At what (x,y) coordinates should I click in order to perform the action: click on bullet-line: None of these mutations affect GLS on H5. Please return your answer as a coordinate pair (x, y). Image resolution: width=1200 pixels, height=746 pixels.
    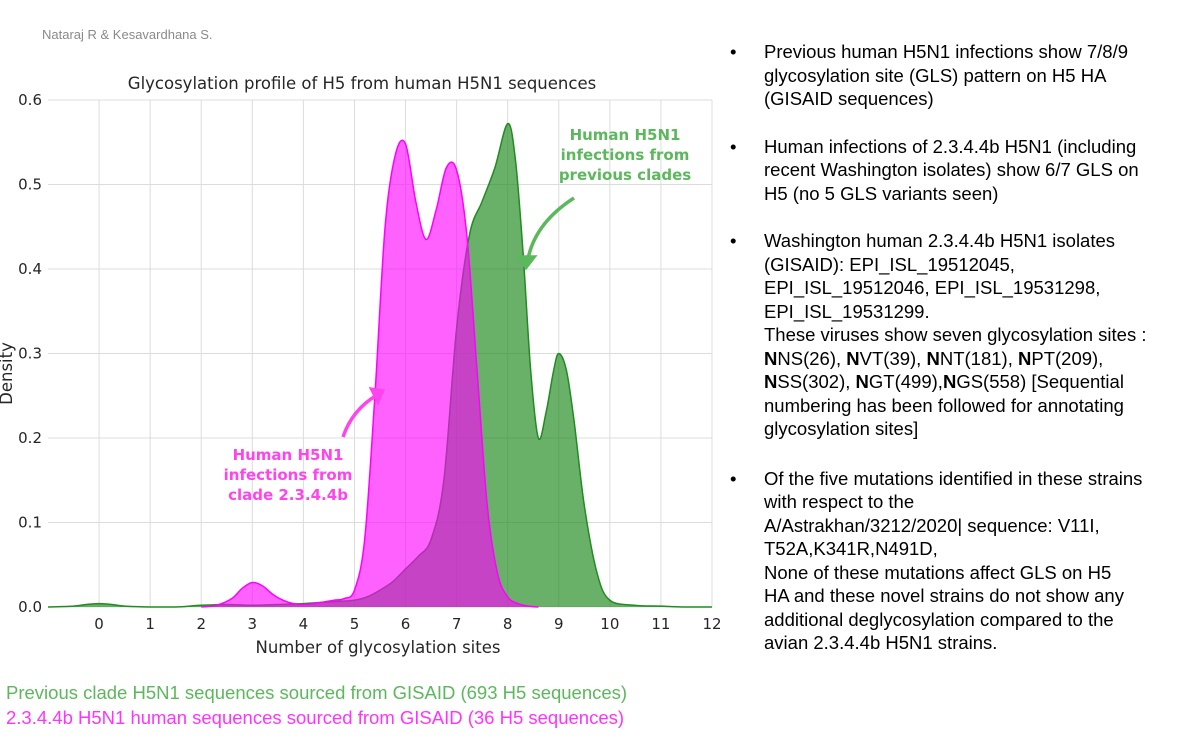
    Looking at the image, I should click on (938, 572).